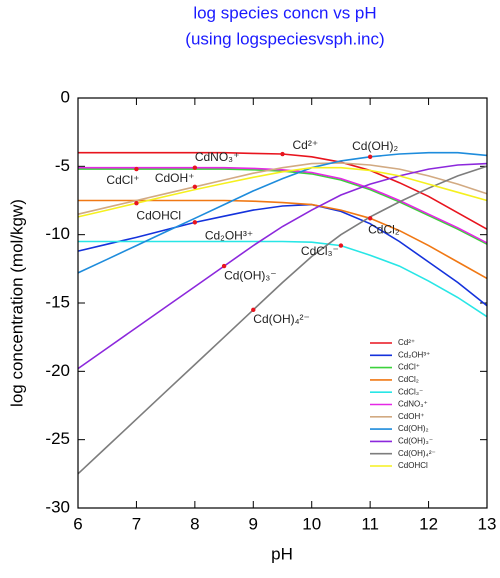 This screenshot has height=578, width=500. What do you see at coordinates (413, 404) in the screenshot?
I see `legend-label: CdNO₃⁺` at bounding box center [413, 404].